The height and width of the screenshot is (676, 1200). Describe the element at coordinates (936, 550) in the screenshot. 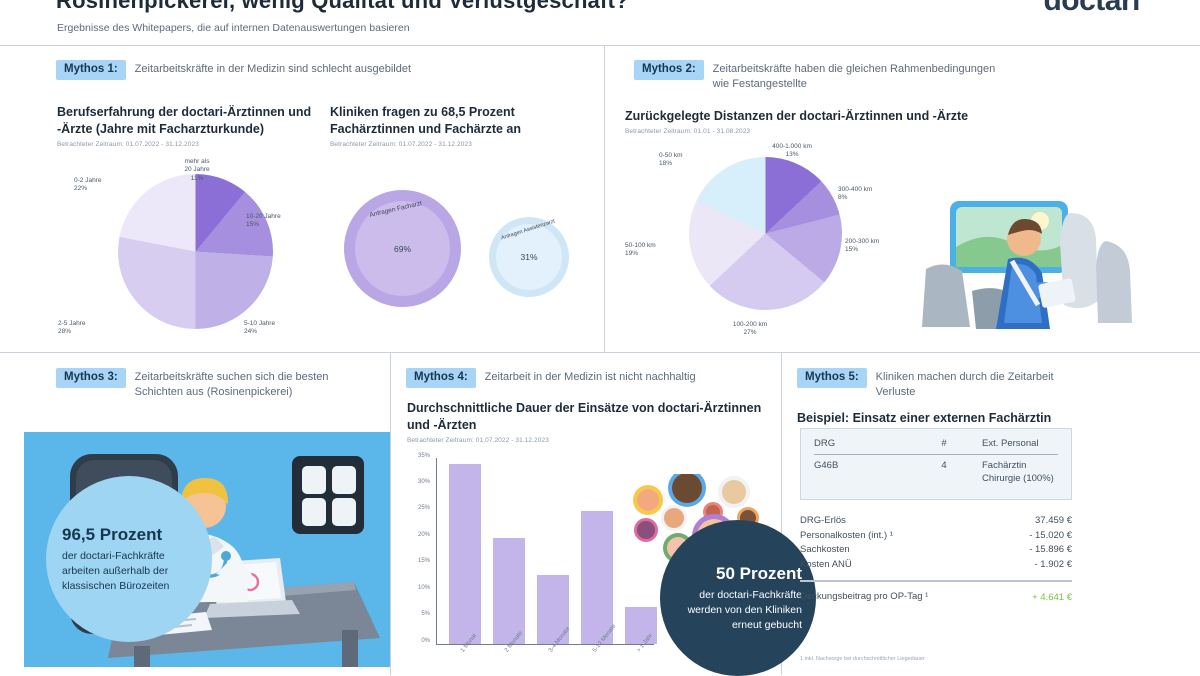

I see `cost-row-sachkosten: Sachkosten - 15.896 €` at that location.